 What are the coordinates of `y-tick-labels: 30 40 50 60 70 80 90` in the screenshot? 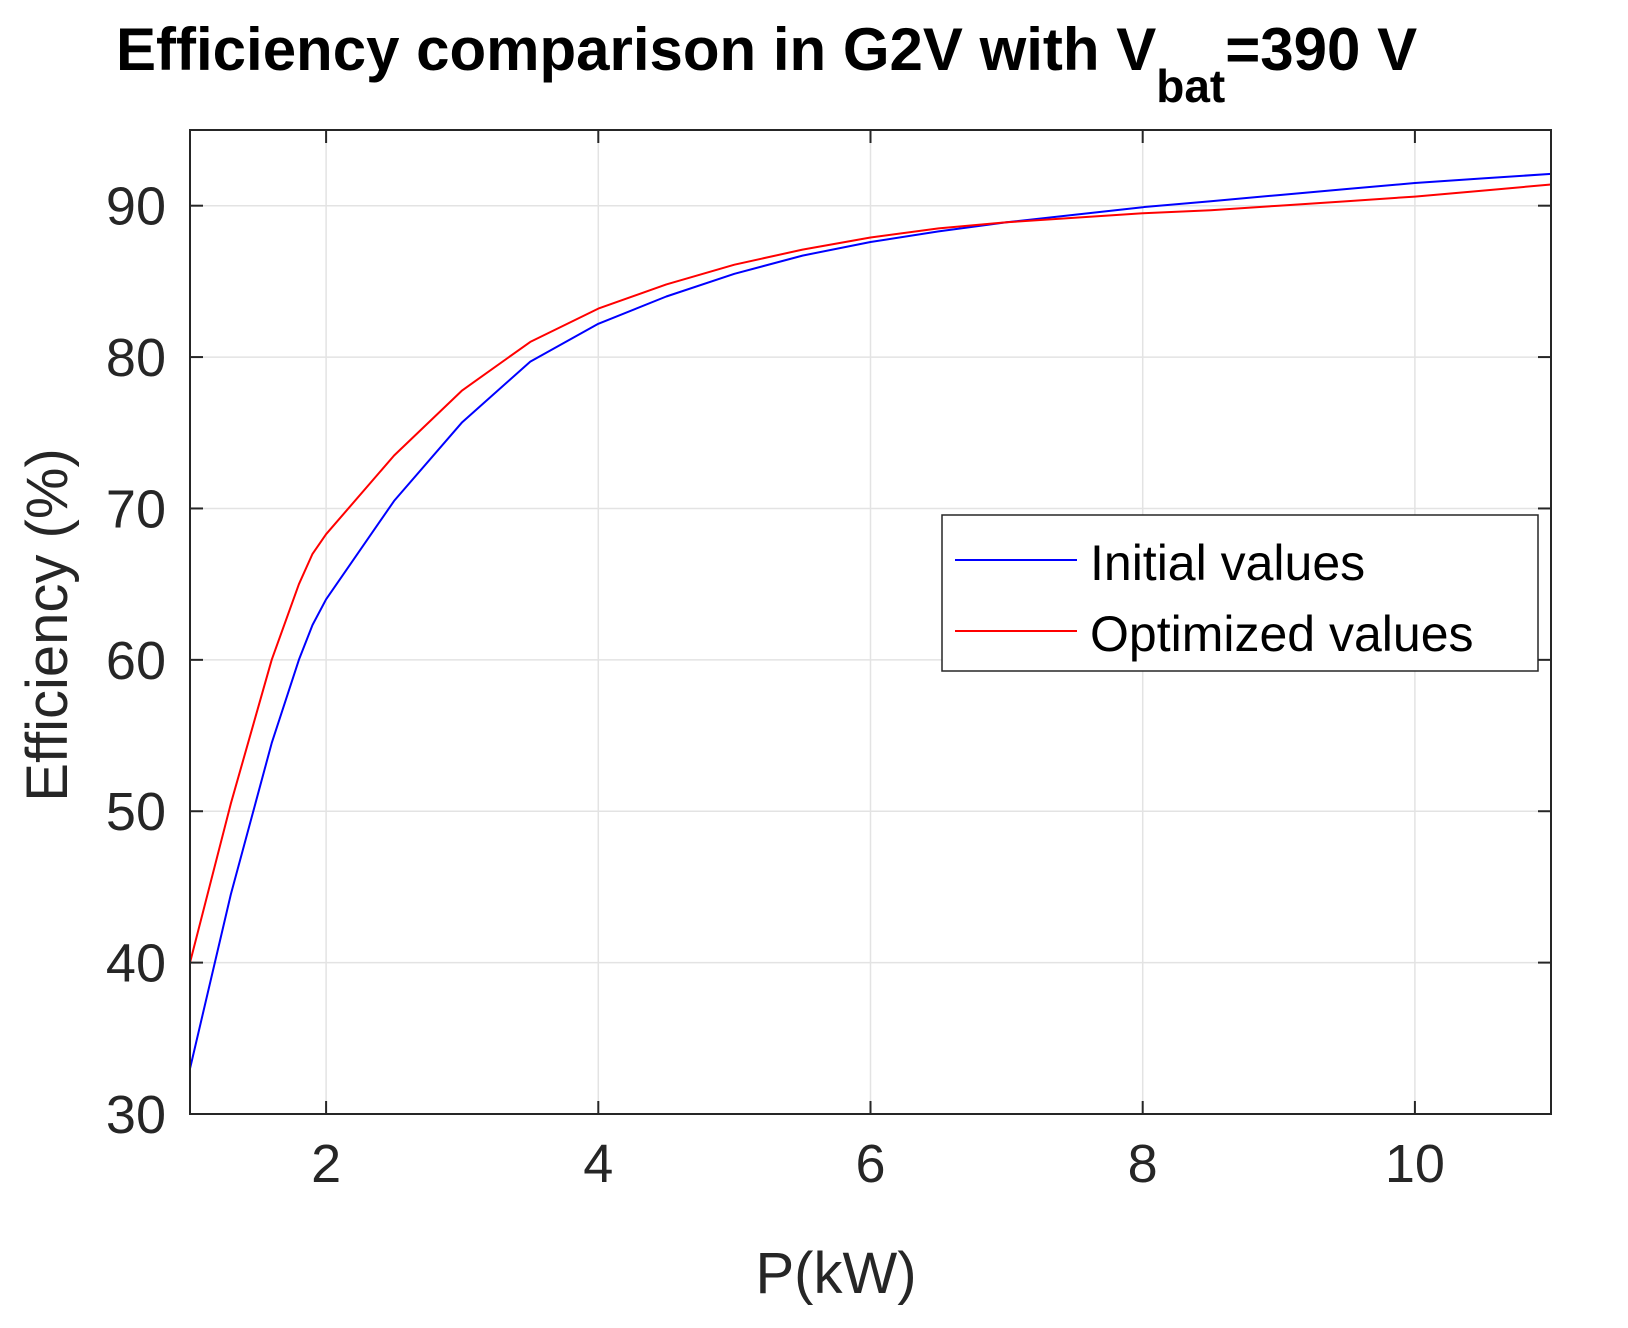 It's located at (136, 661).